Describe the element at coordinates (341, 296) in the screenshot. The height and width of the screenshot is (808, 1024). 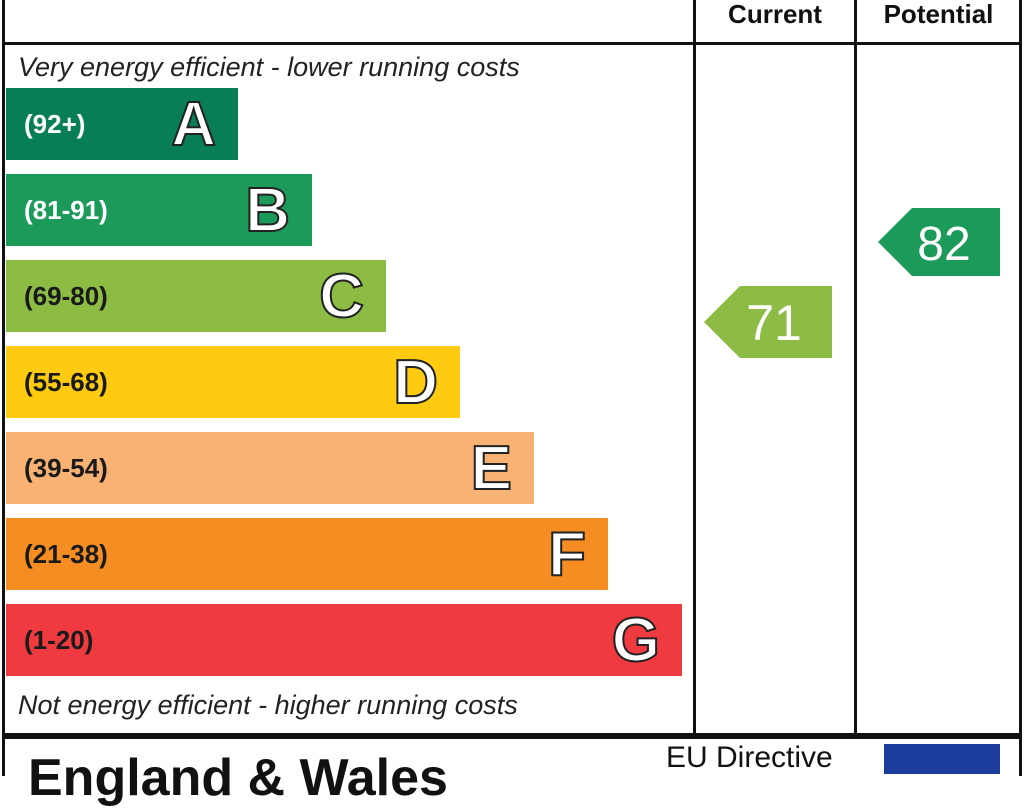
I see `band-letter-label: C` at that location.